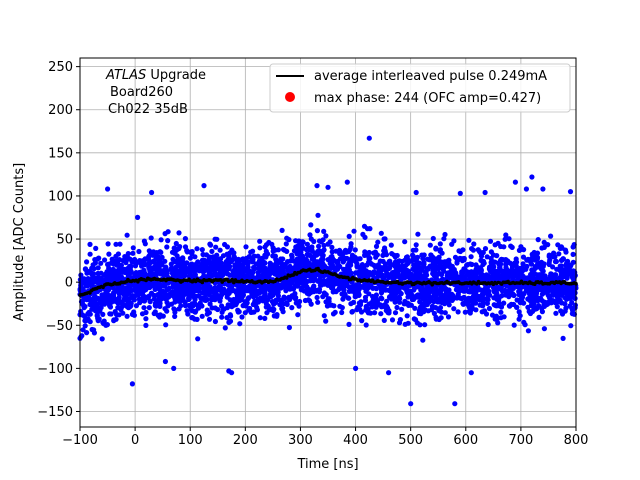 Image resolution: width=640 pixels, height=480 pixels. What do you see at coordinates (327, 464) in the screenshot?
I see `x-axis-label: Time [ns]` at bounding box center [327, 464].